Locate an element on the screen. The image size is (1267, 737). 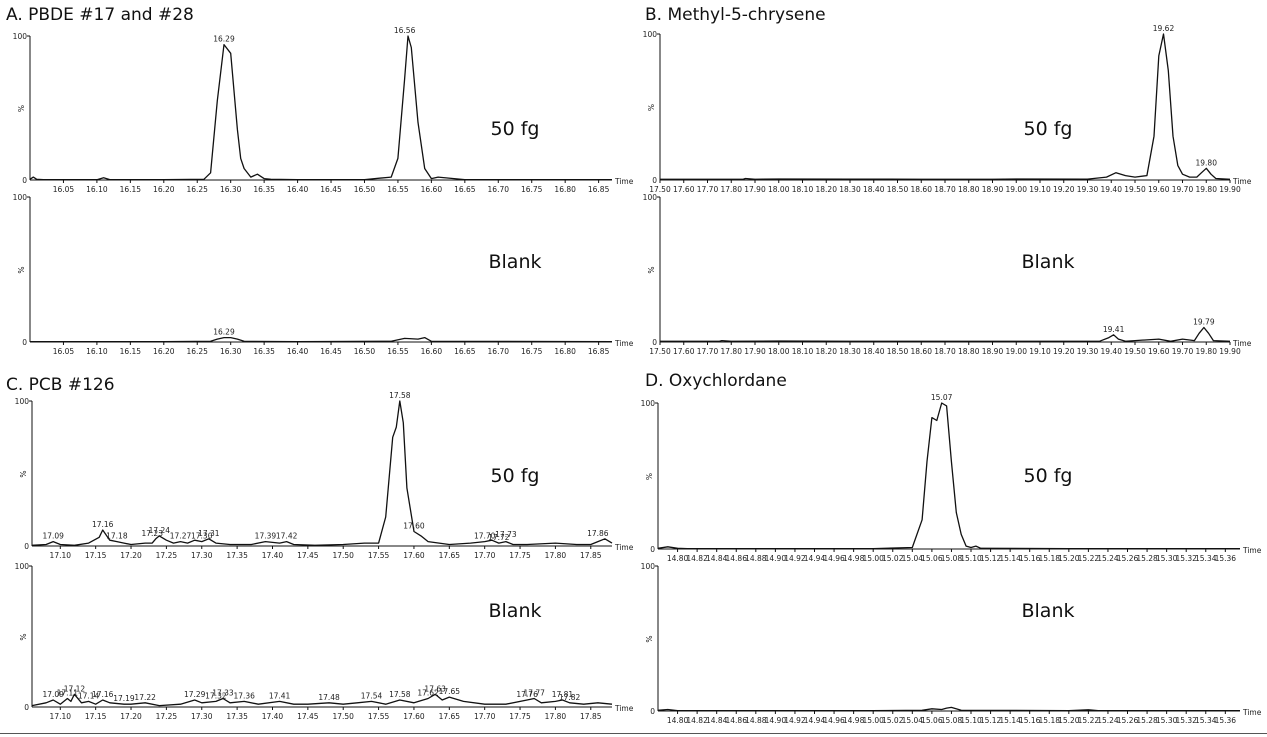
x-tick-label: 17.30 is located at coordinates (202, 716).